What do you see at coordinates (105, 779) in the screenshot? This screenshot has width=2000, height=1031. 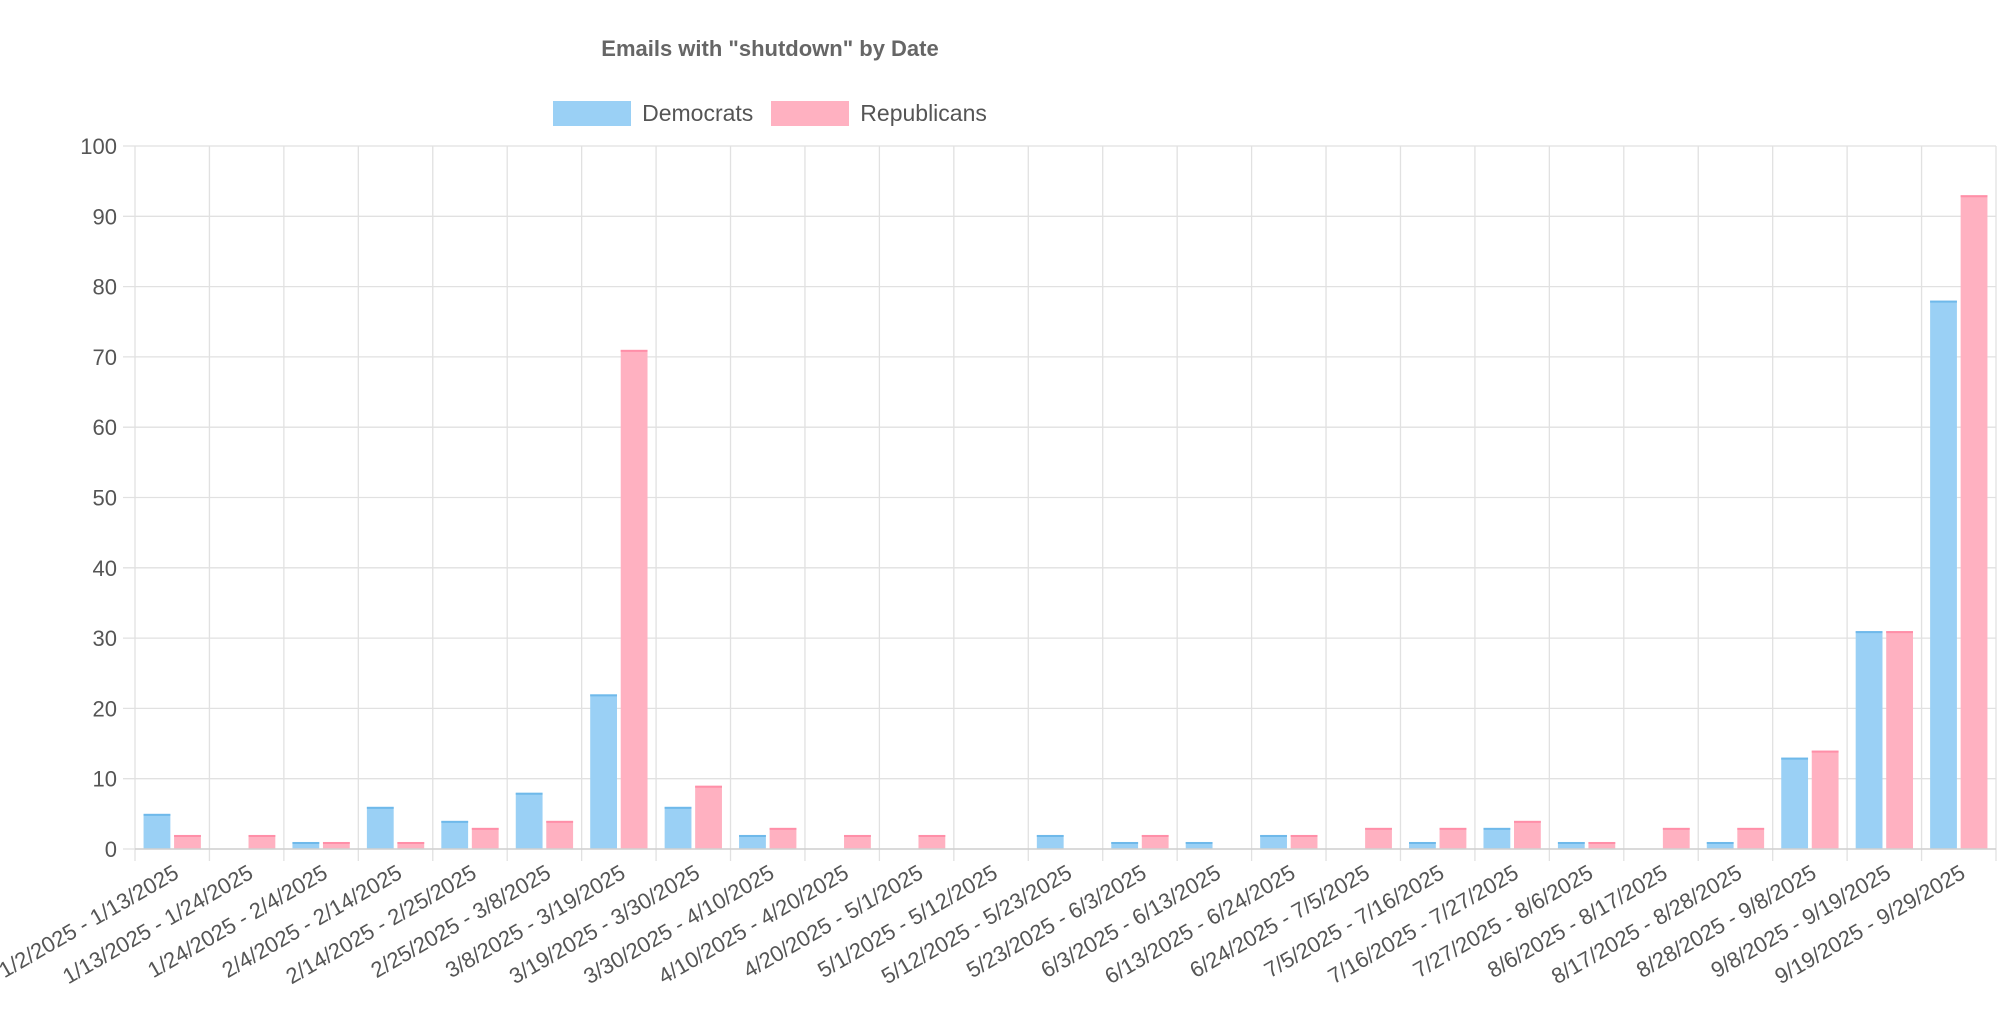 I see `y-tick-label: 10` at bounding box center [105, 779].